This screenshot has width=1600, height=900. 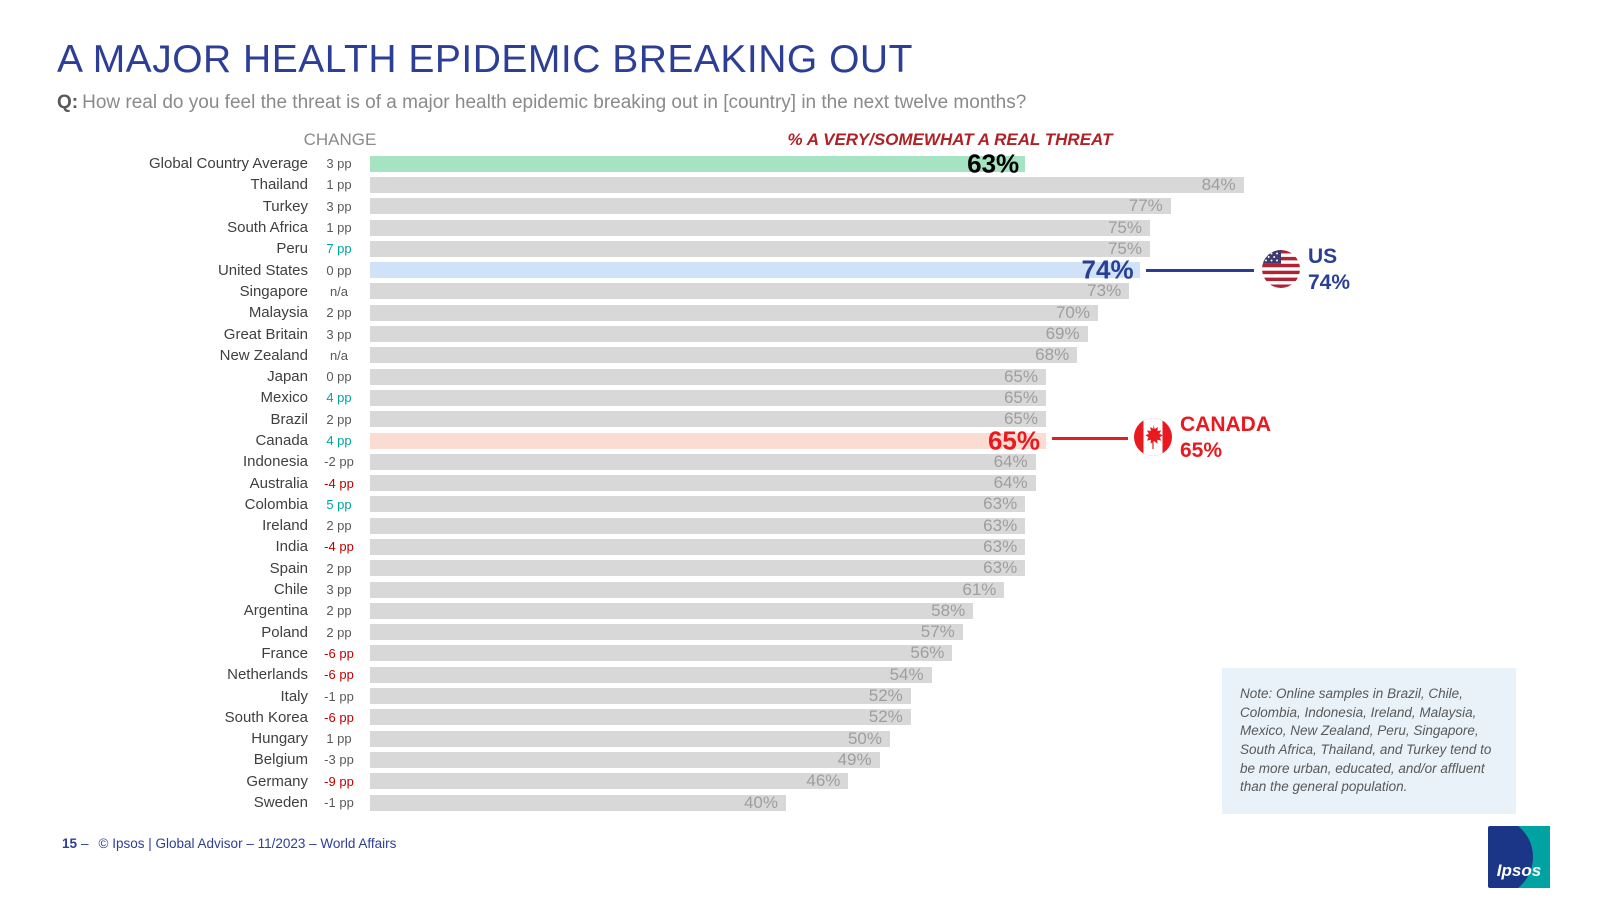 What do you see at coordinates (284, 632) in the screenshot?
I see `country-label: Poland` at bounding box center [284, 632].